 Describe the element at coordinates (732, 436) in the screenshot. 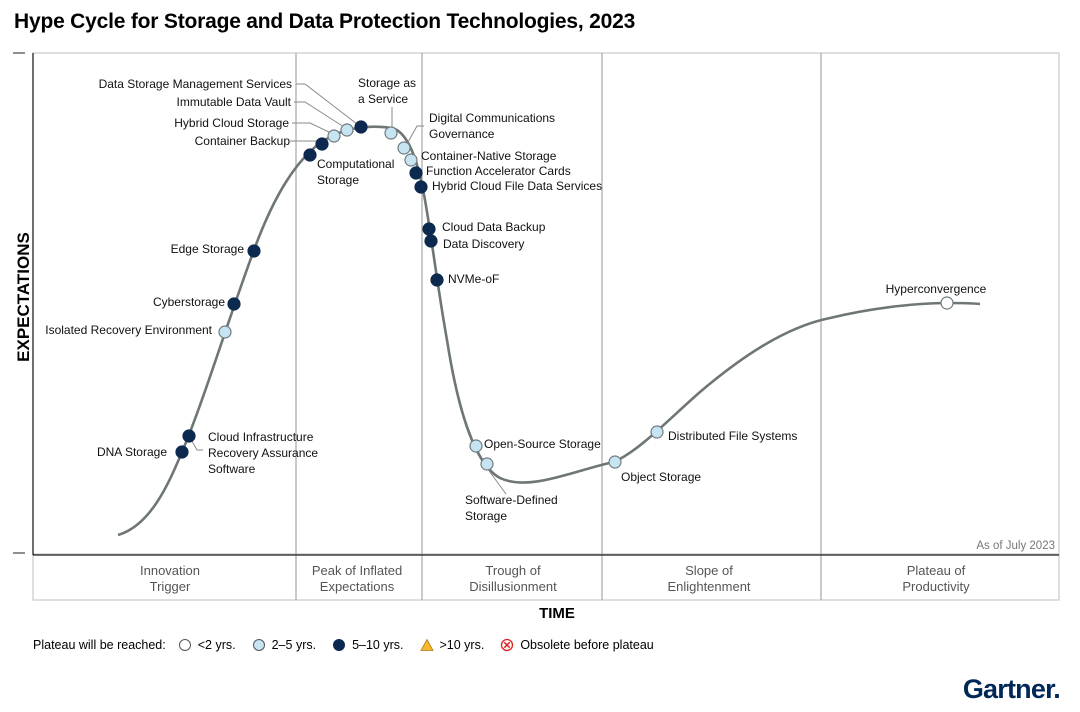

I see `label-distributed-file-systems: Distributed File Systems` at that location.